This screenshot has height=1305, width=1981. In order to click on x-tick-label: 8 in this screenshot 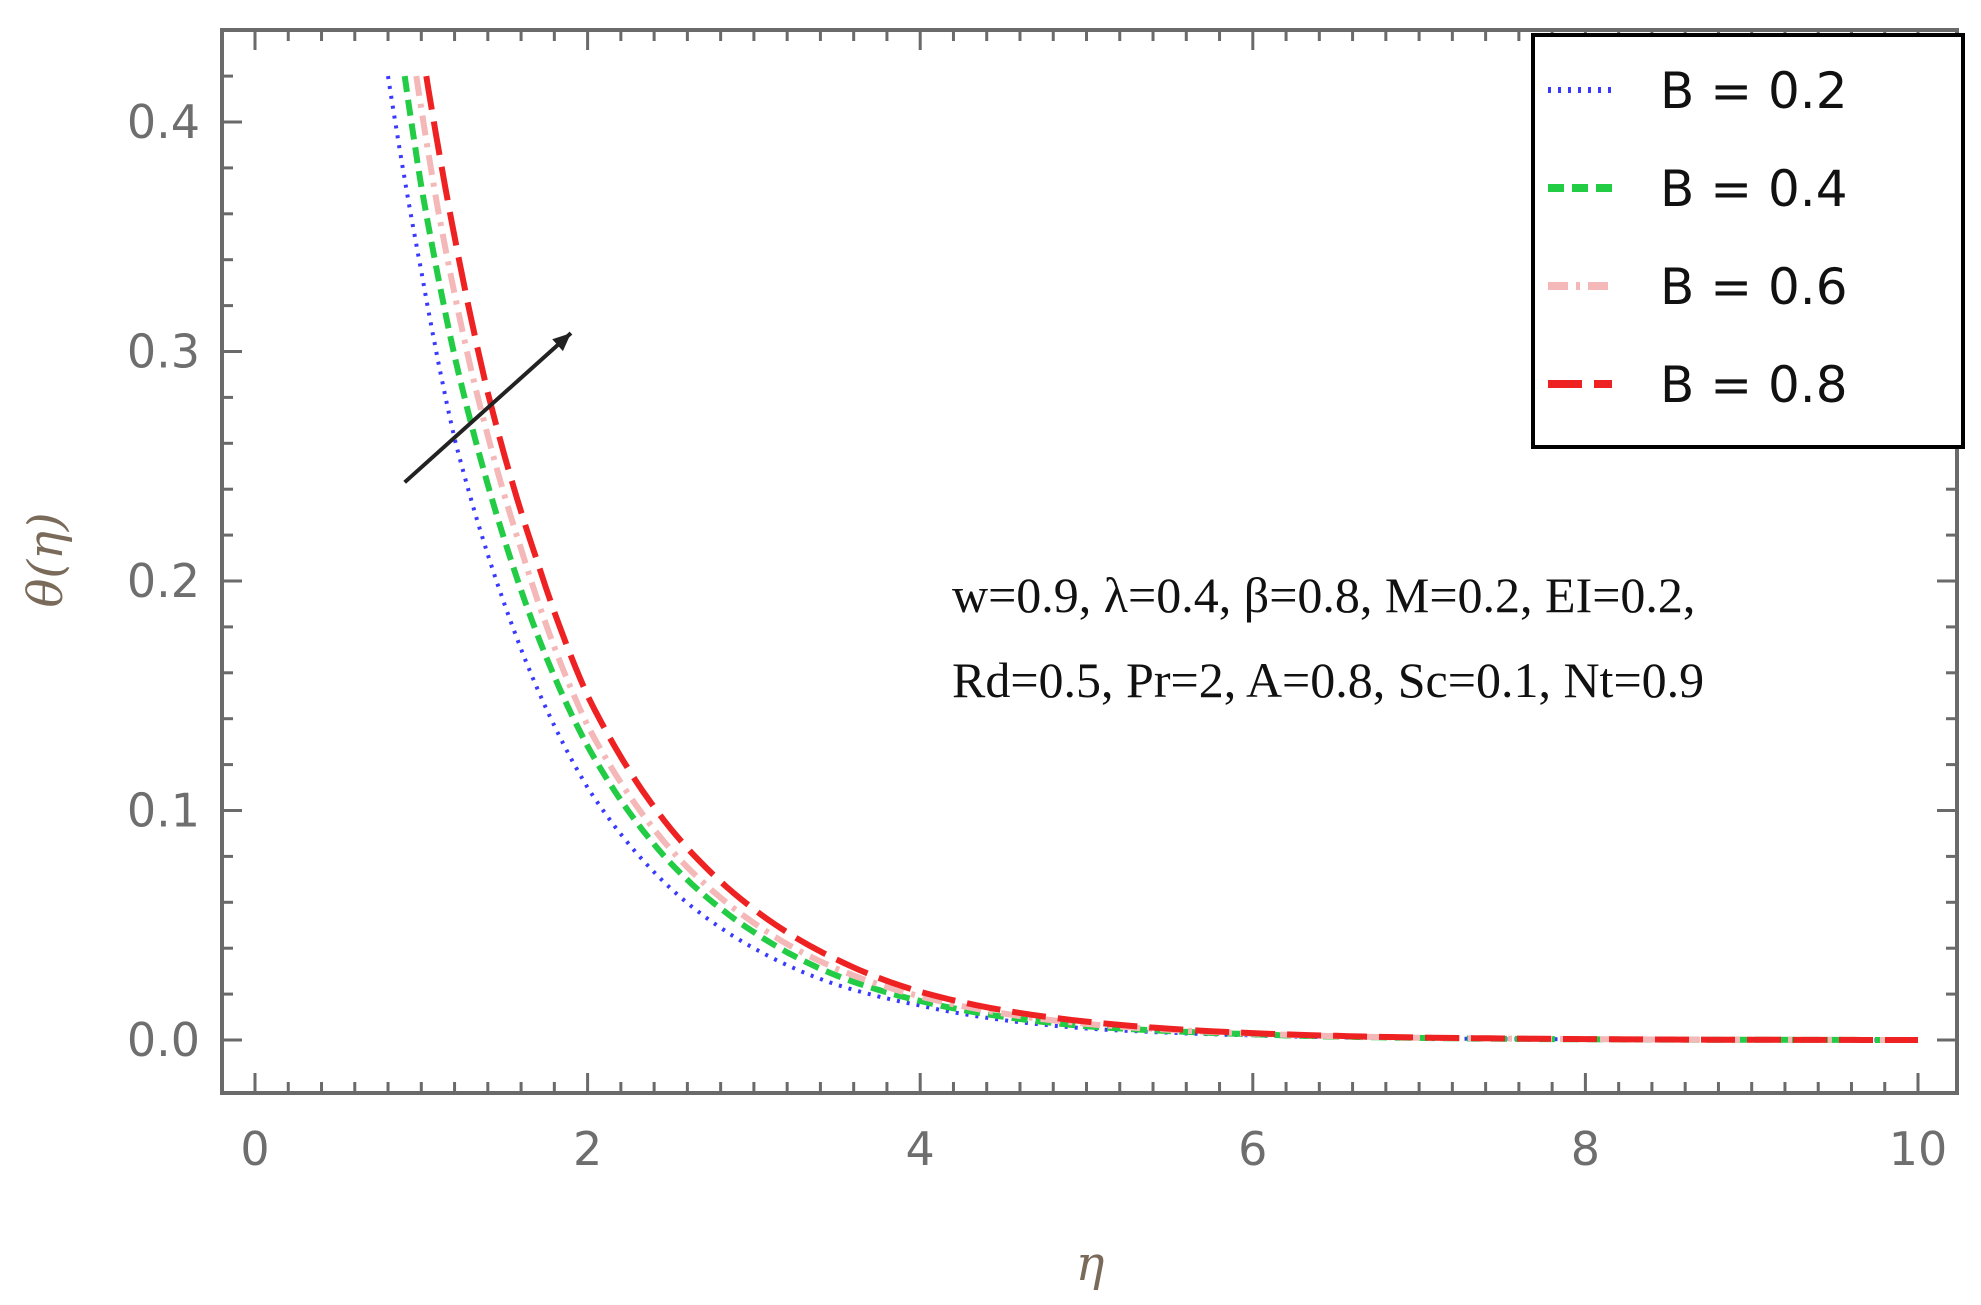, I will do `click(1585, 1149)`.